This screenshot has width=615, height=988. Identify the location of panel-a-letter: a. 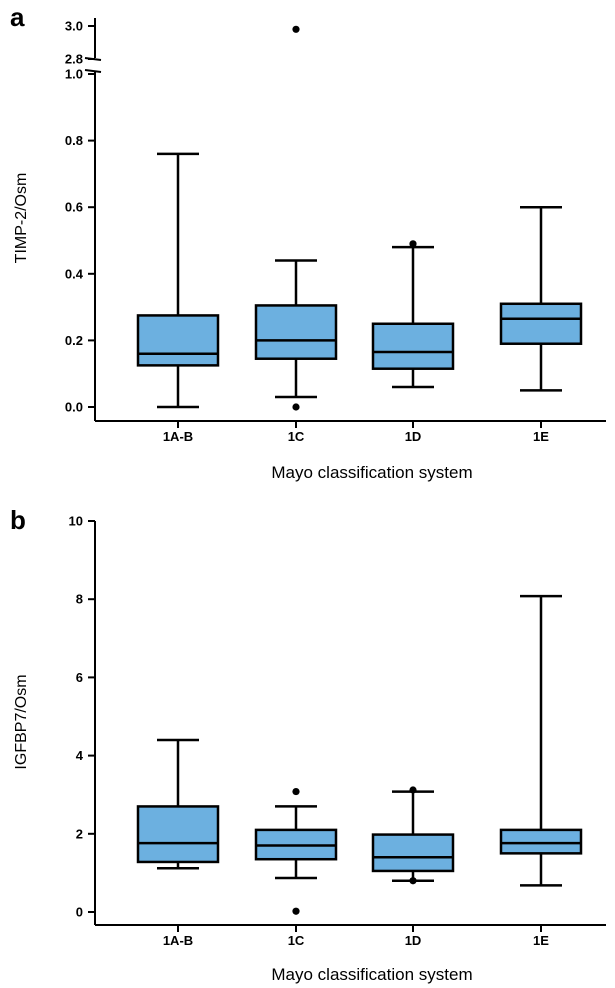
(17, 17).